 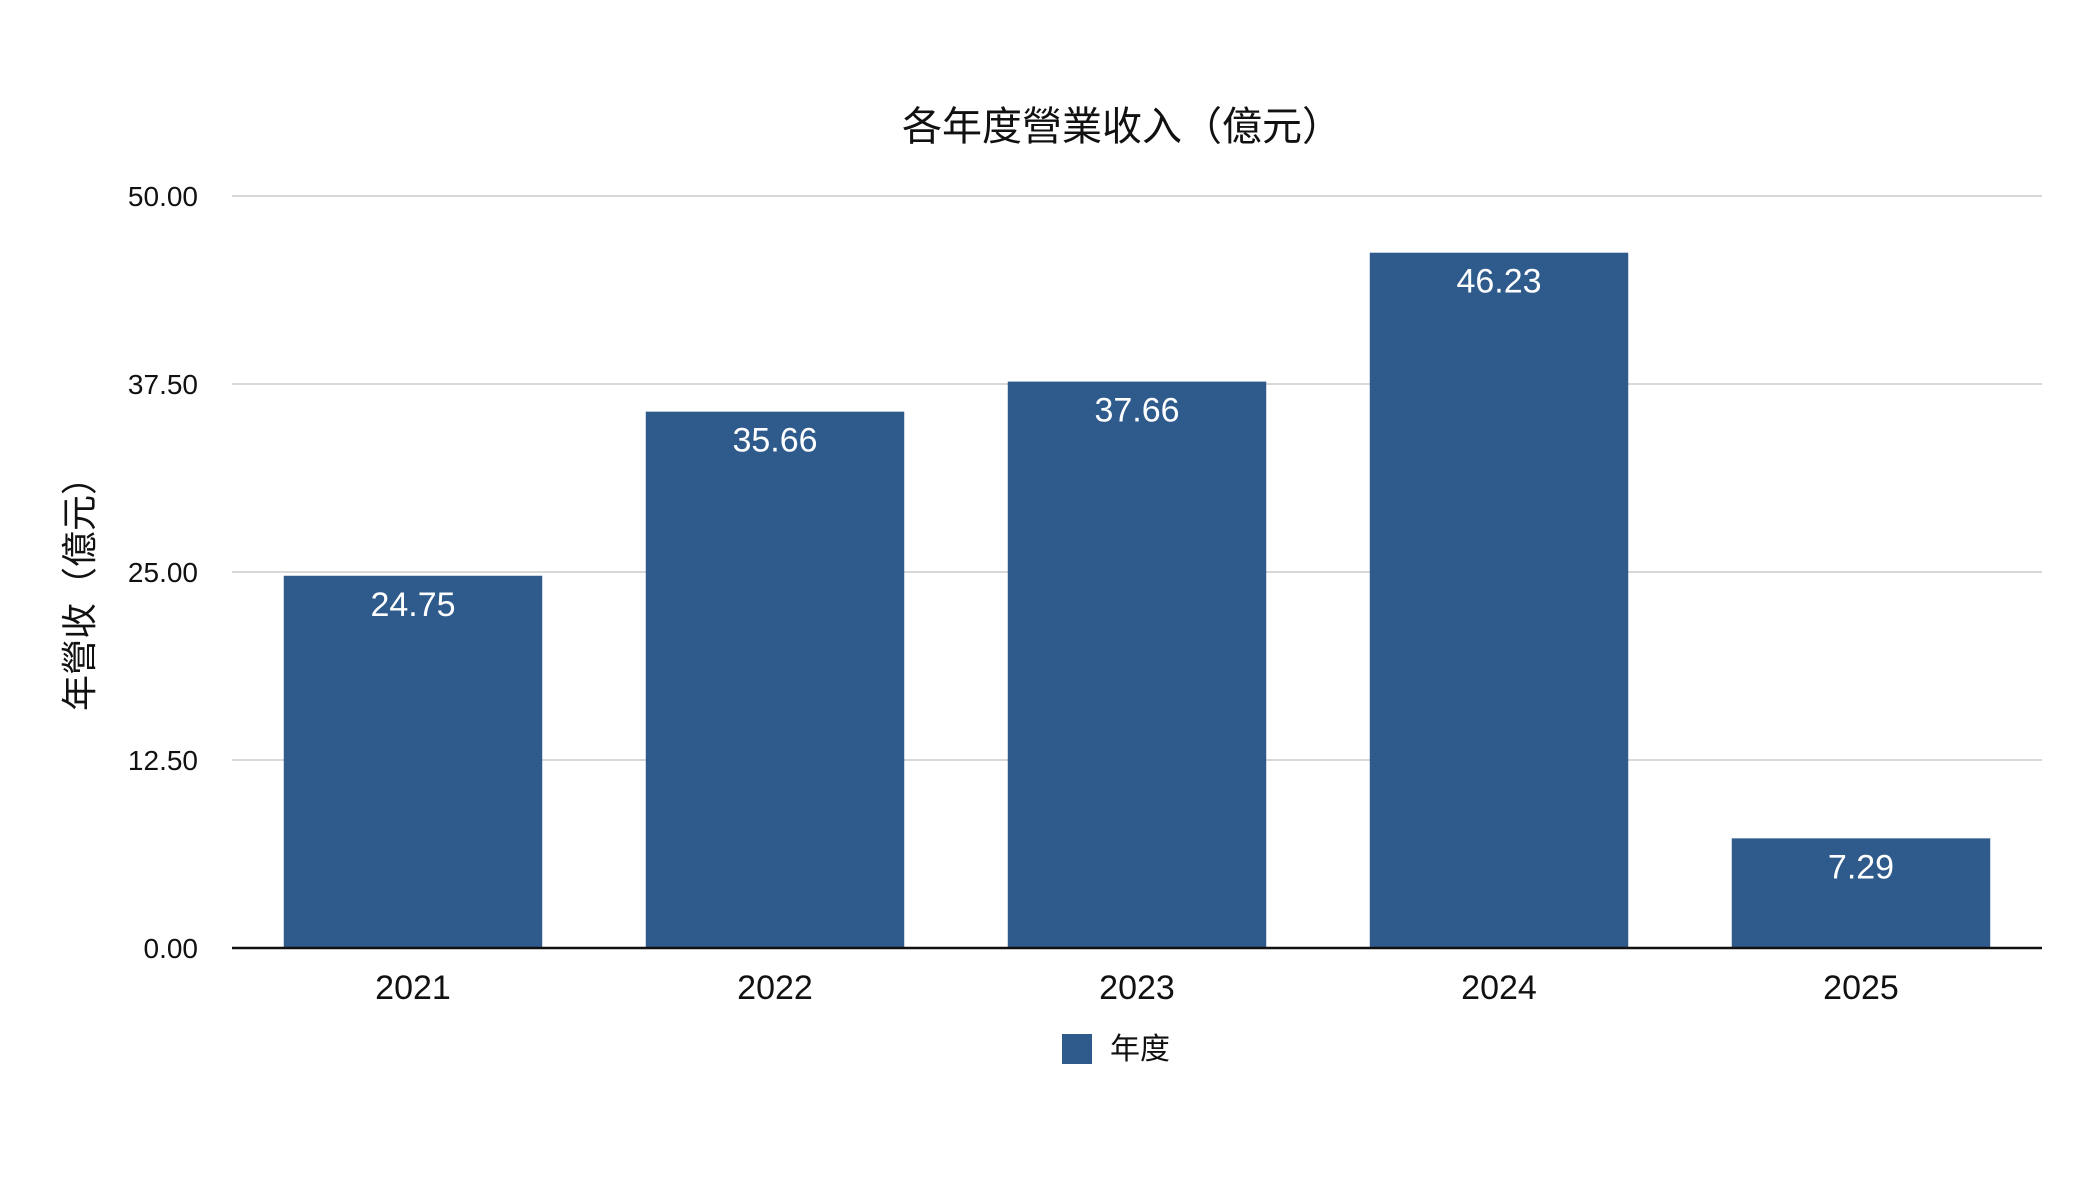 I want to click on y-tick-label: 50.00, so click(x=163, y=196).